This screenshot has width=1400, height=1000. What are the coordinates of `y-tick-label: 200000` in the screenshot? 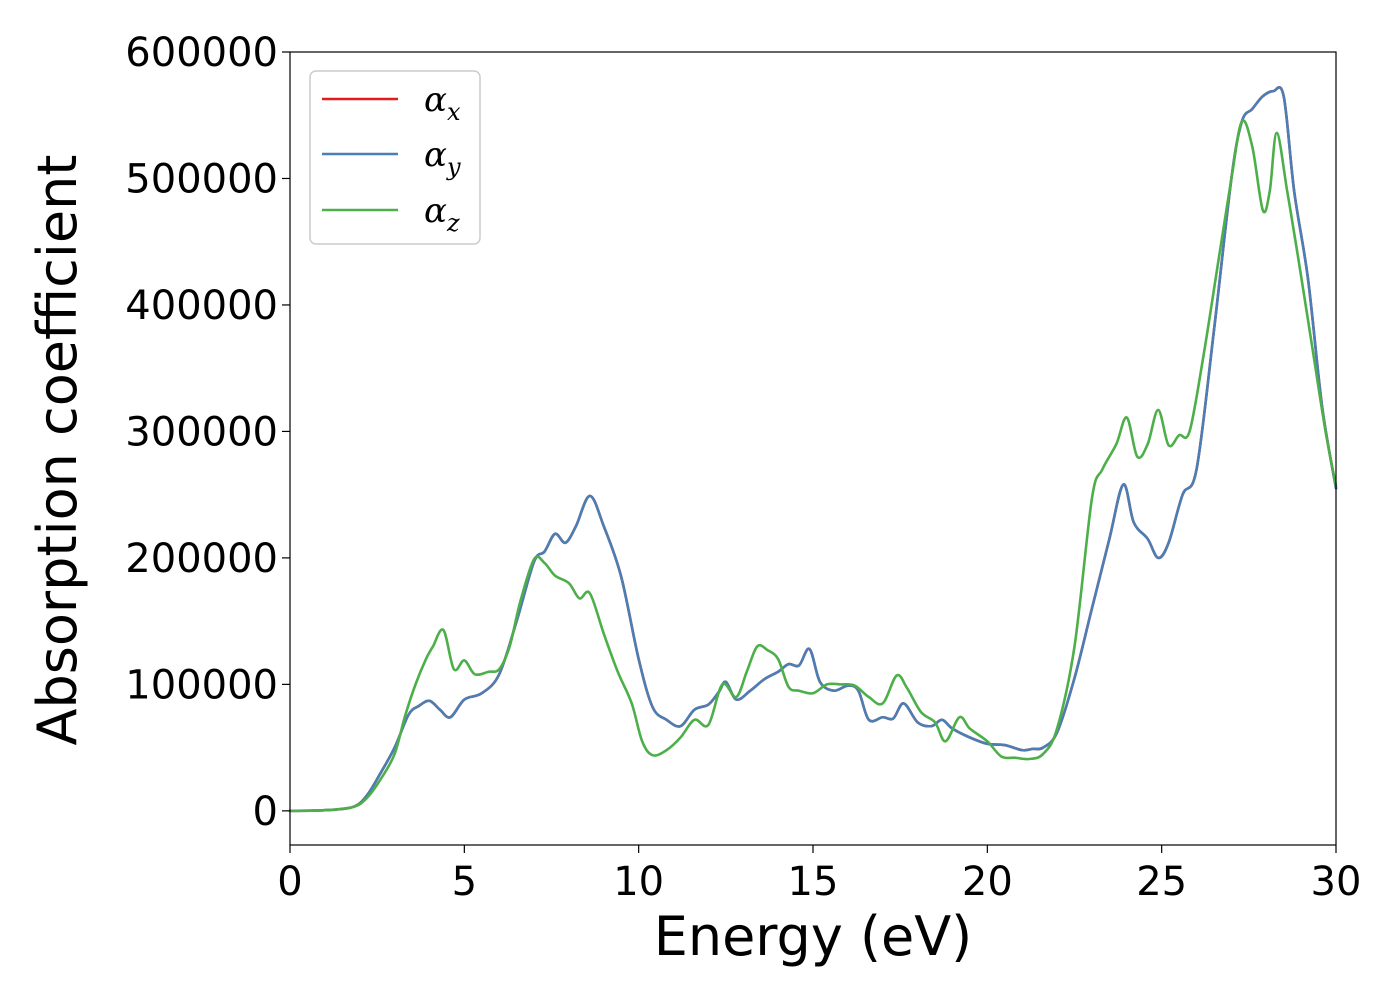 It's located at (201, 559).